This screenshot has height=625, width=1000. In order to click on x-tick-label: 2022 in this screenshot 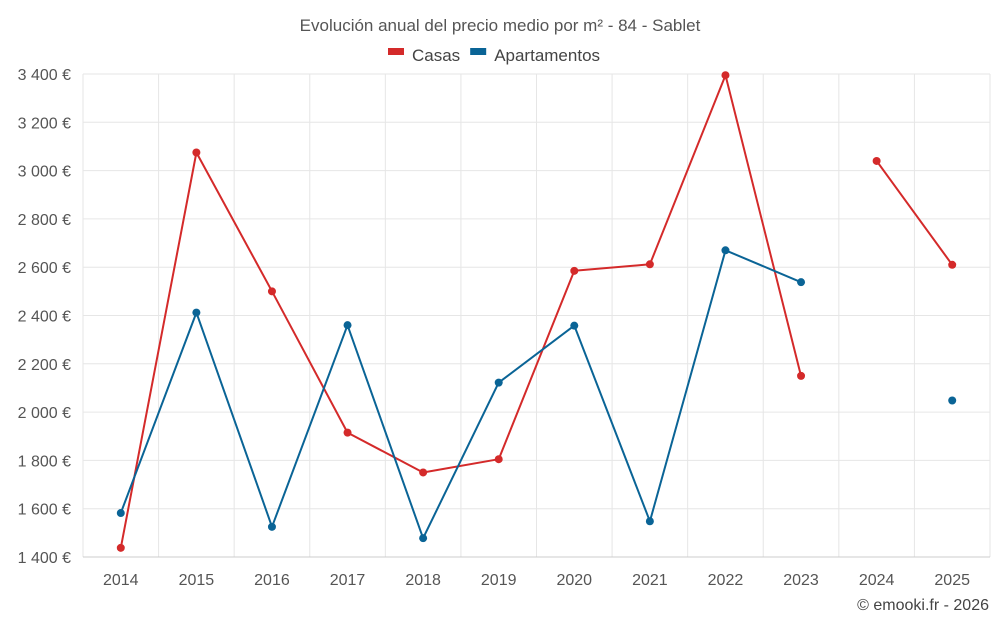, I will do `click(726, 580)`.